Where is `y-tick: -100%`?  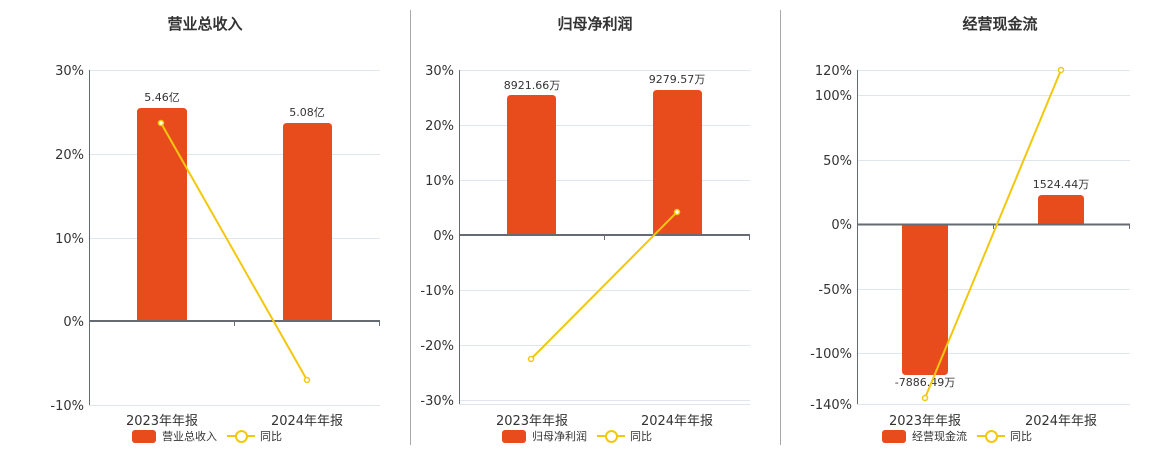 y-tick: -100% is located at coordinates (831, 354).